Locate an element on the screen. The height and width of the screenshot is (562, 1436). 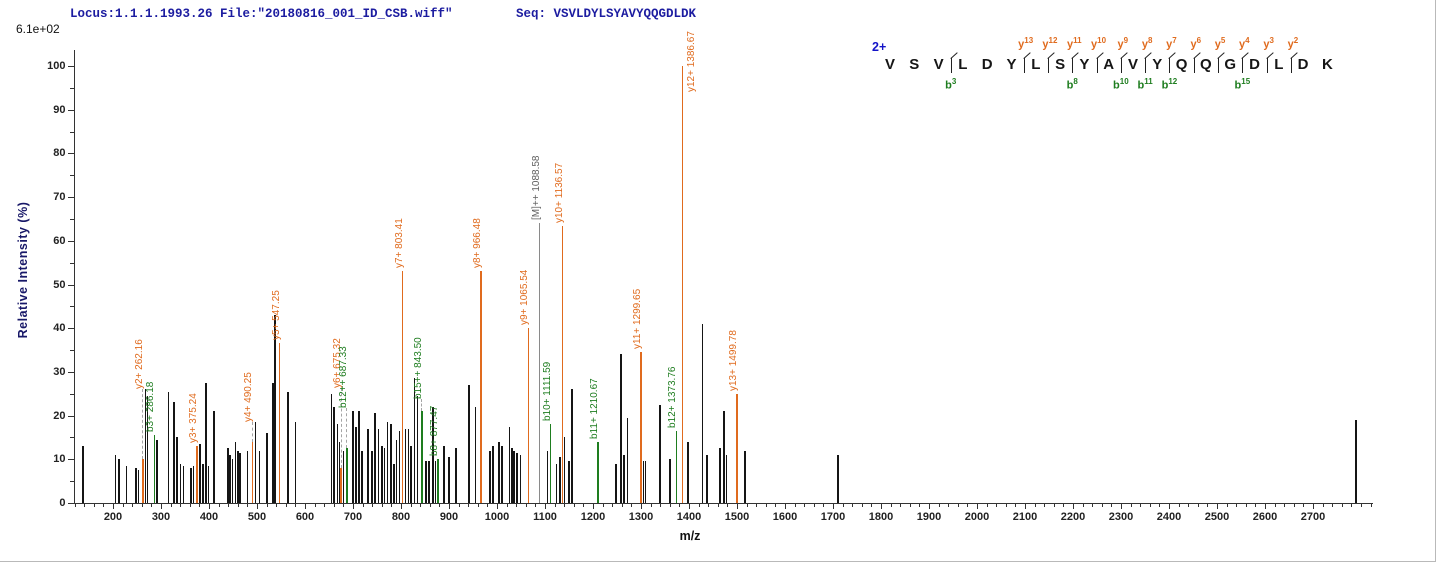
x-axis-tick-label: 1300 is located at coordinates (641, 517).